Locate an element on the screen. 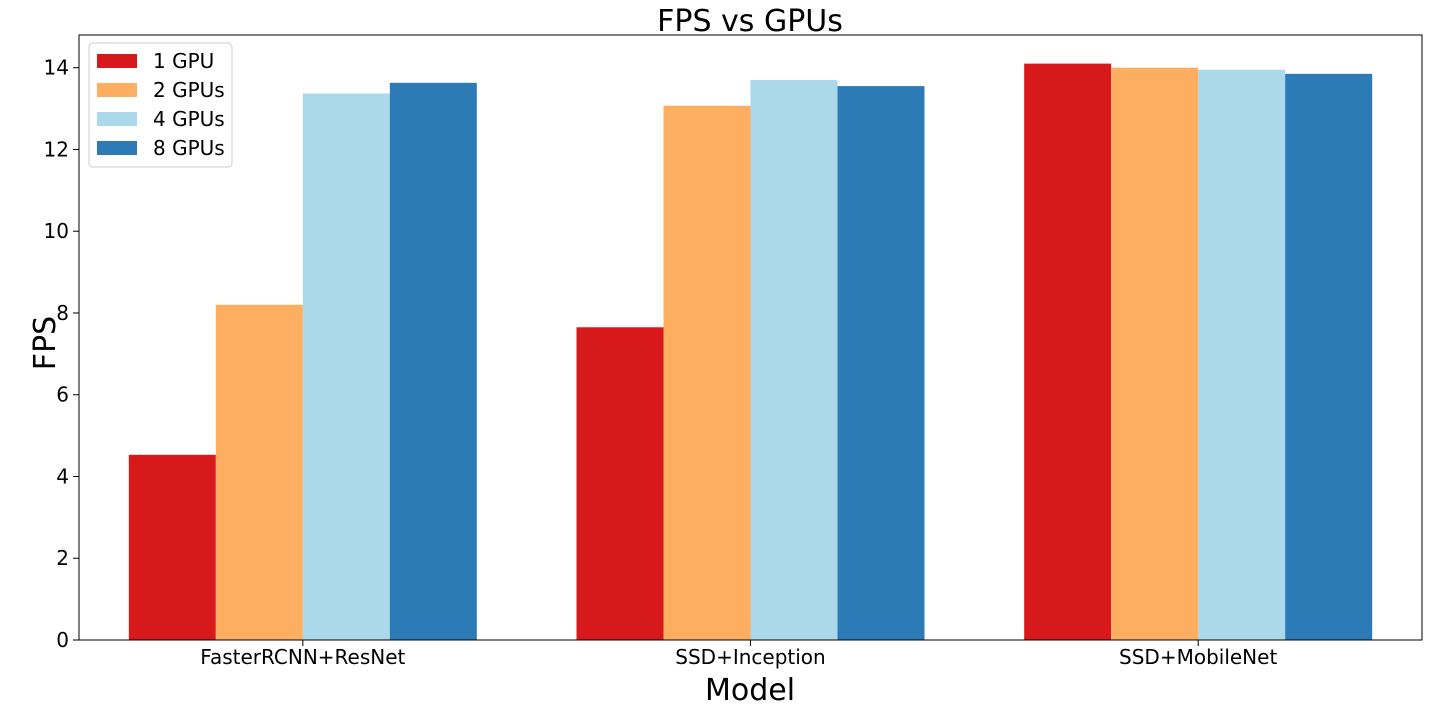 This screenshot has height=712, width=1432. bar-fasterrcnn-resnet-2-gpus is located at coordinates (259, 472).